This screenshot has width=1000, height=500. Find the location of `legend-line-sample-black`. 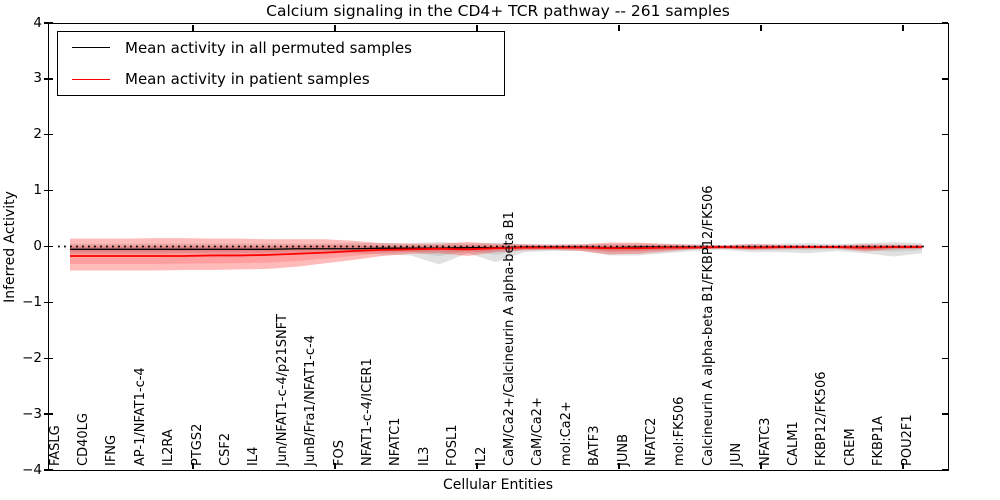

legend-line-sample-black is located at coordinates (91, 48).